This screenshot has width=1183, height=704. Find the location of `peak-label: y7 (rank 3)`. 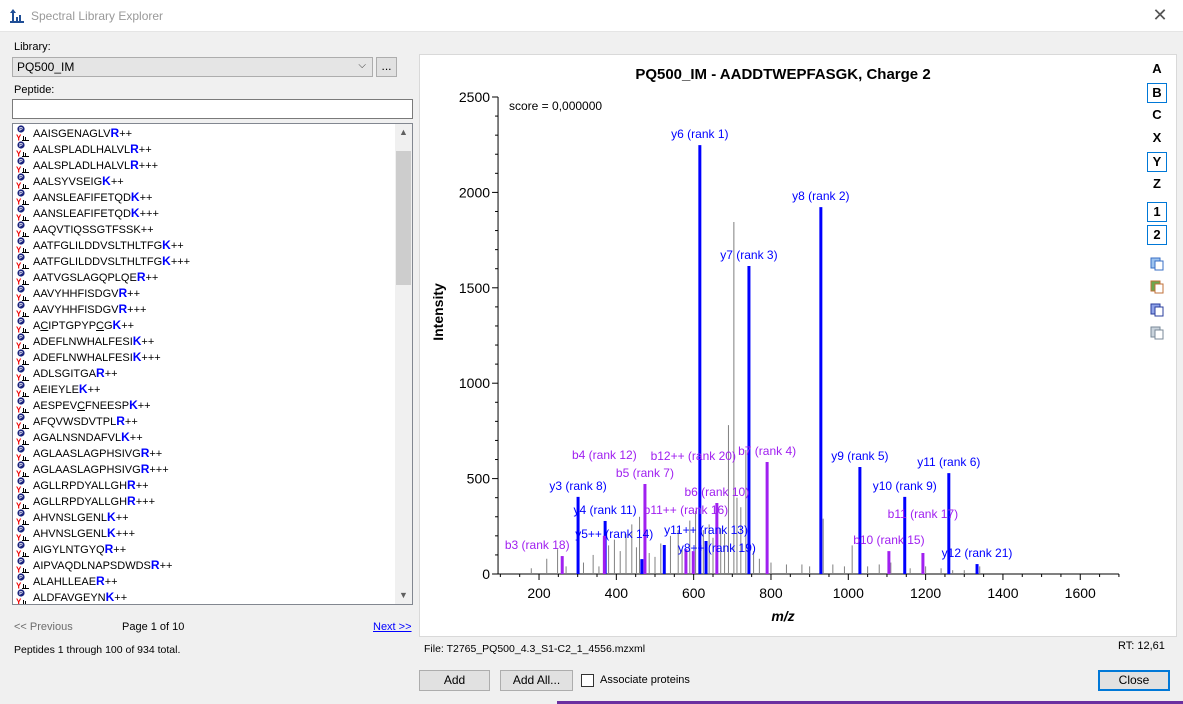

peak-label: y7 (rank 3) is located at coordinates (748, 255).